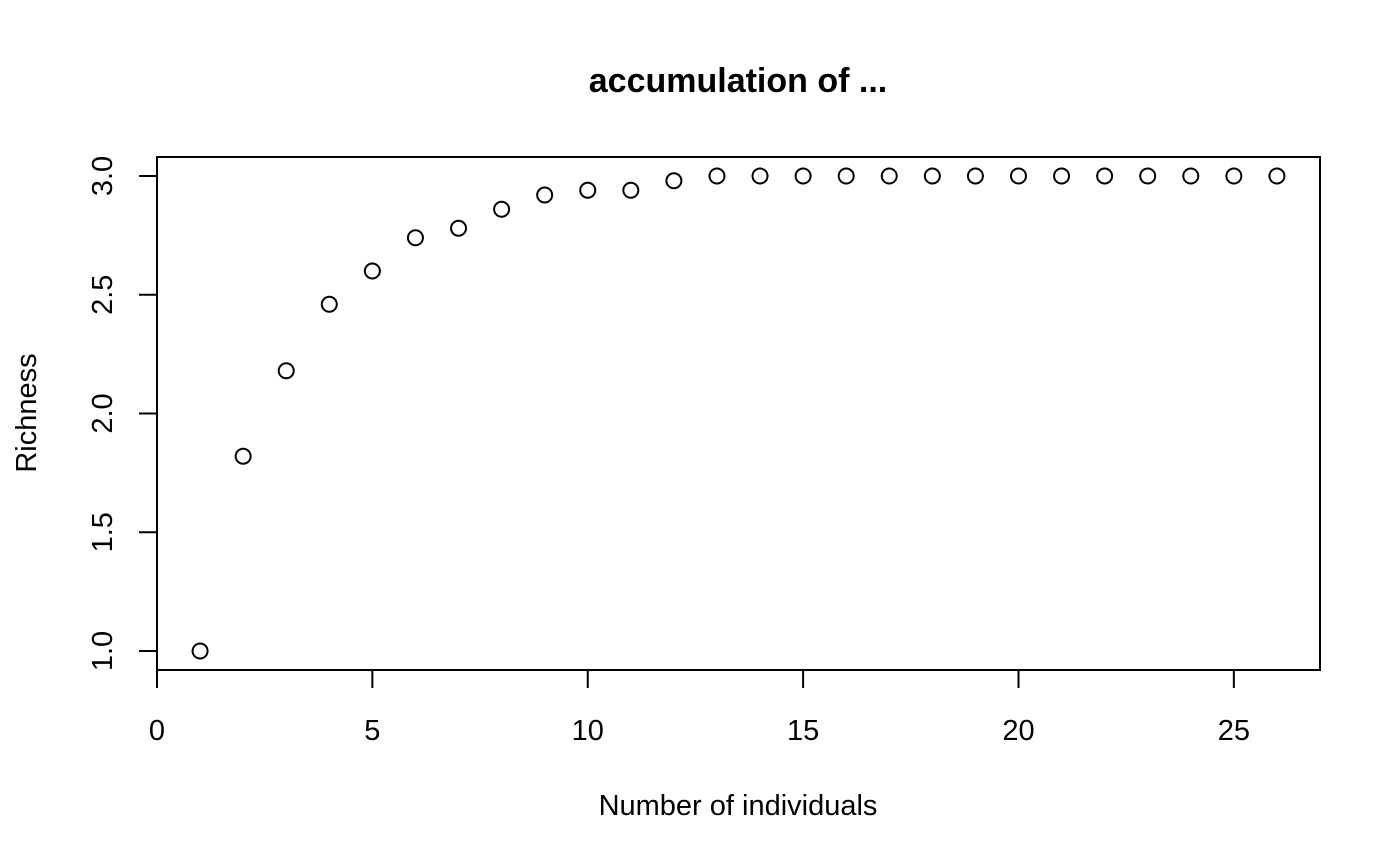  Describe the element at coordinates (103, 651) in the screenshot. I see `y-tick-label: 1.0` at that location.